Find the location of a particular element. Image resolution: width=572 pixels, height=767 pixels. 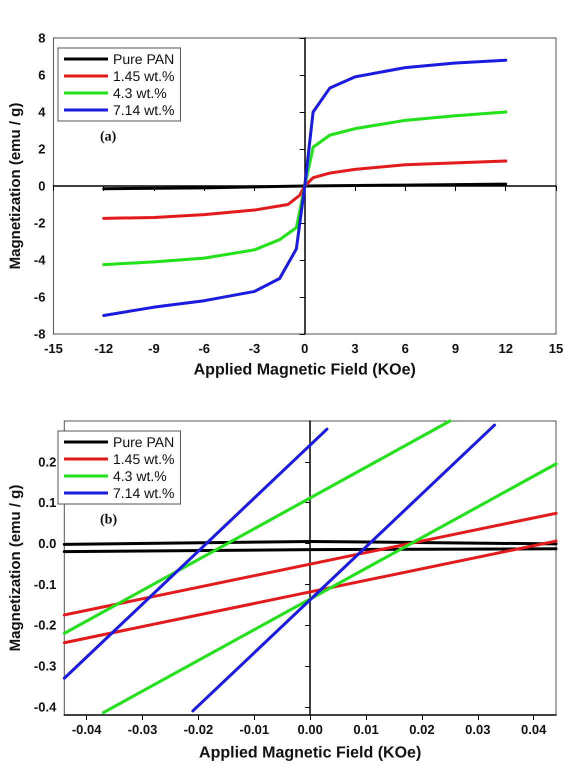

x-tick-label: 15 is located at coordinates (556, 348).